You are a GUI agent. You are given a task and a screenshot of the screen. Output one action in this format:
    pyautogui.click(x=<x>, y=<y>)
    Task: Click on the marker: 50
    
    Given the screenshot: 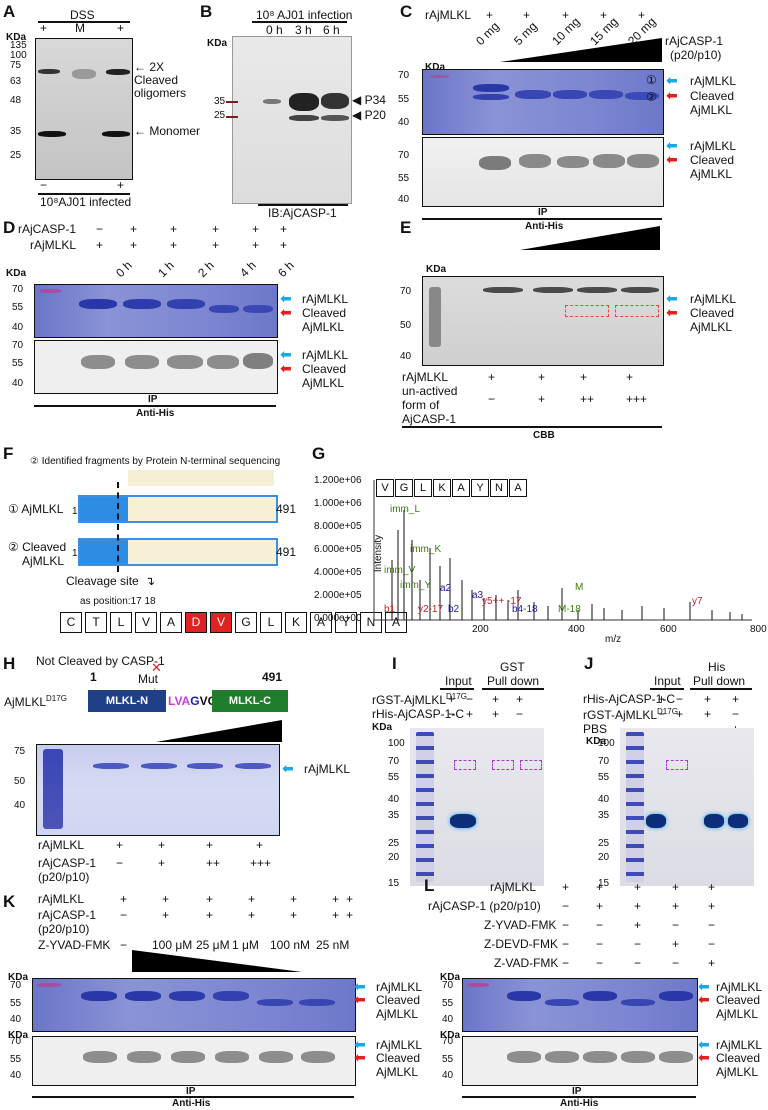 What is the action you would take?
    pyautogui.click(x=406, y=325)
    